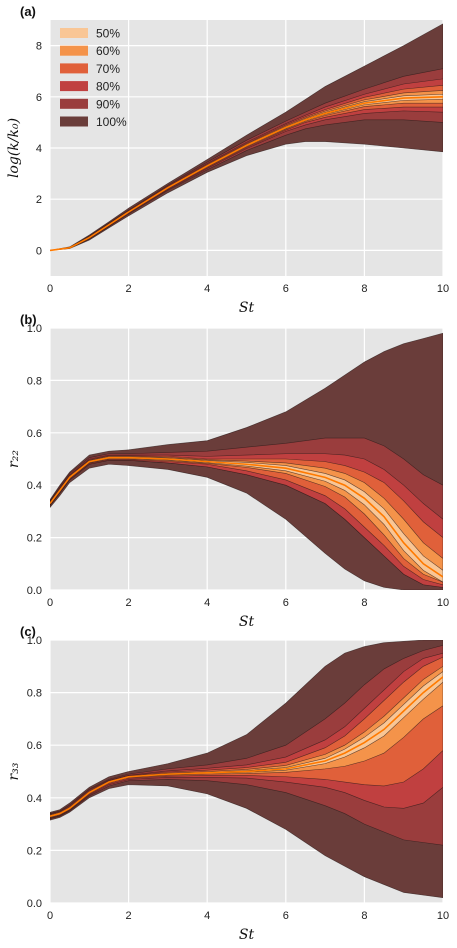 Image resolution: width=457 pixels, height=948 pixels. What do you see at coordinates (39, 200) in the screenshot?
I see `y-tick-label: 2` at bounding box center [39, 200].